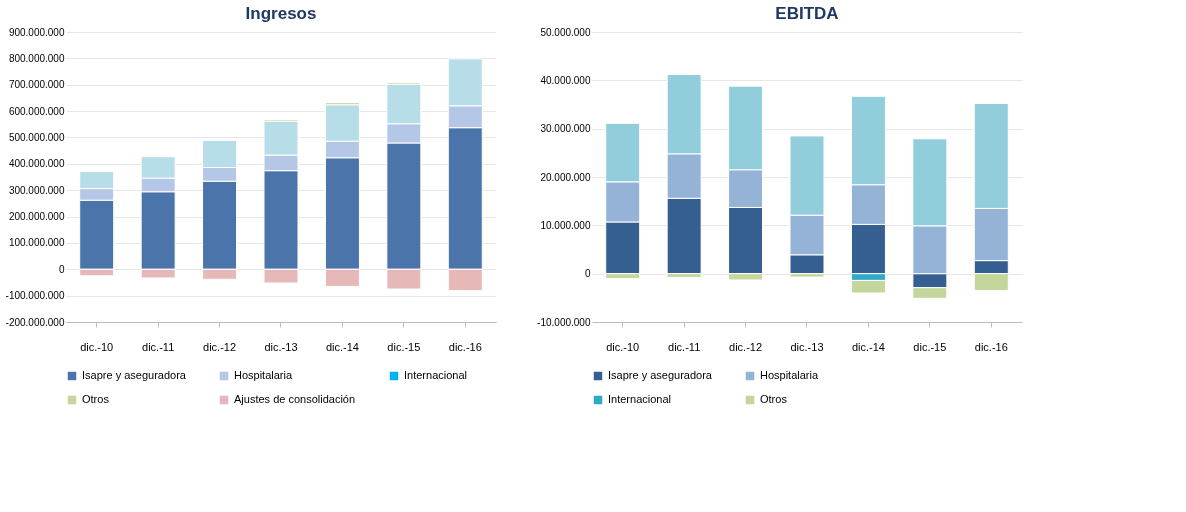 Image resolution: width=1186 pixels, height=512 pixels. Describe the element at coordinates (36, 164) in the screenshot. I see `y-tick-label: 400.000.000` at that location.